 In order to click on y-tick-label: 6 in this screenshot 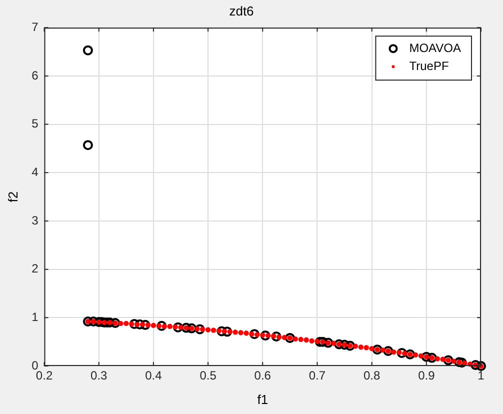, I will do `click(35, 75)`.